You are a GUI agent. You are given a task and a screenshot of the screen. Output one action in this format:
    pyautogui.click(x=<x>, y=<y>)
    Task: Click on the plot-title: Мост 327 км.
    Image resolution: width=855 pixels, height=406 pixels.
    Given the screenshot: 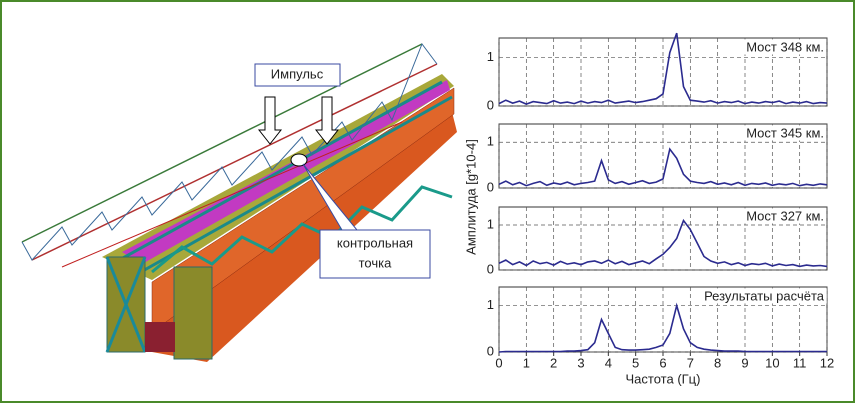 What is the action you would take?
    pyautogui.click(x=785, y=215)
    